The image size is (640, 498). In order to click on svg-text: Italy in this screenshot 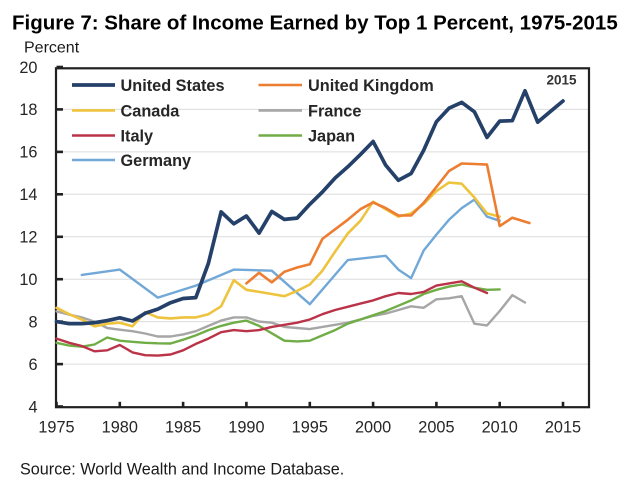, I will do `click(137, 136)`.